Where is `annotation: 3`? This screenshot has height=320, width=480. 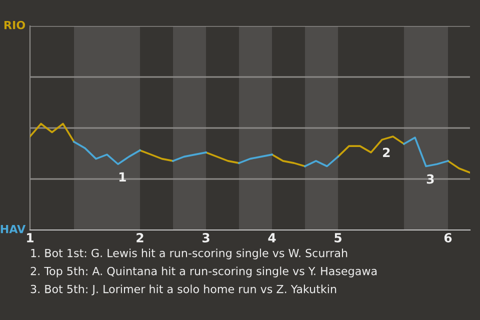
annotation: 3 is located at coordinates (430, 179).